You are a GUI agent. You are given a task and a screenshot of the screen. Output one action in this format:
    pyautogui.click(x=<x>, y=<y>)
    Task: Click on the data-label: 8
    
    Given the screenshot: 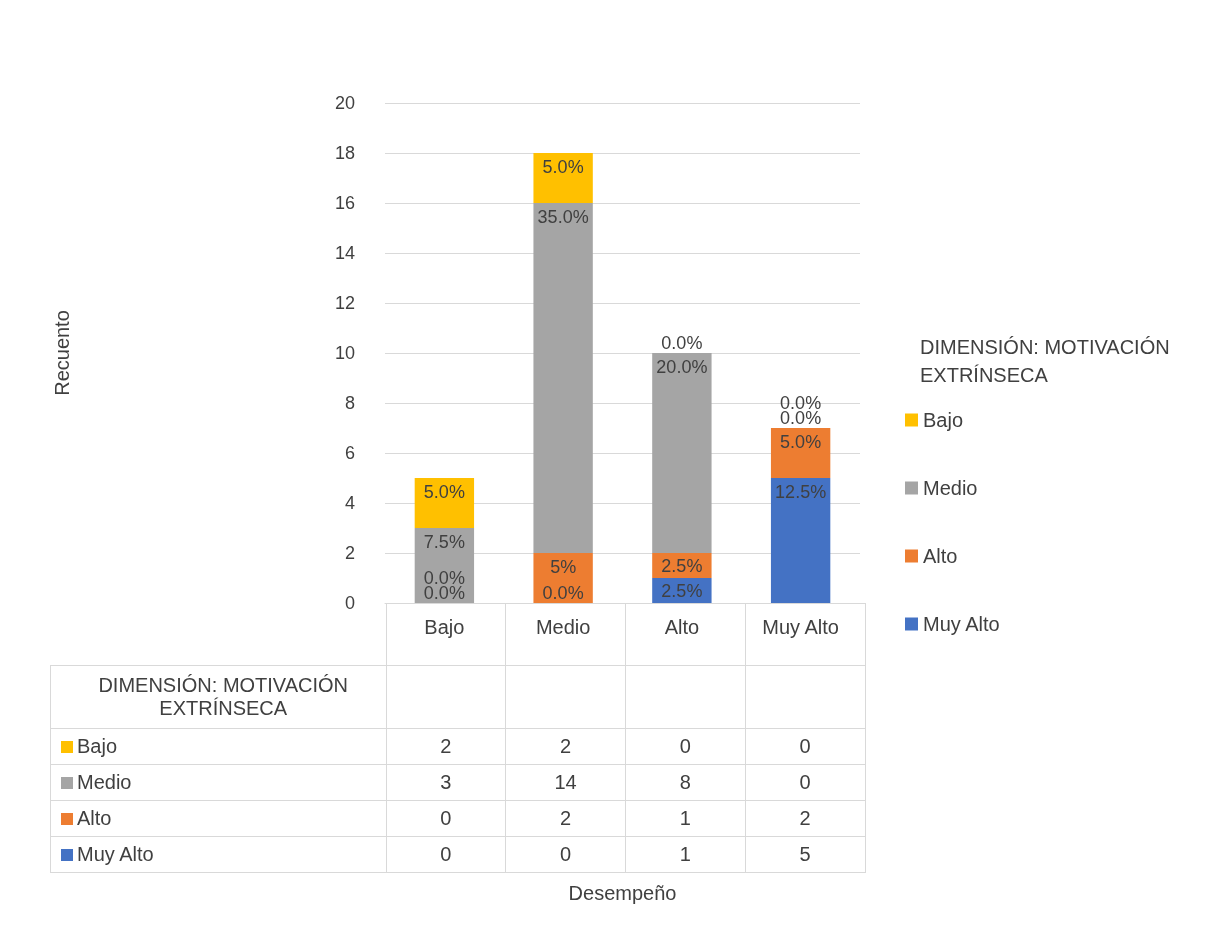 What is the action you would take?
    pyautogui.click(x=685, y=782)
    